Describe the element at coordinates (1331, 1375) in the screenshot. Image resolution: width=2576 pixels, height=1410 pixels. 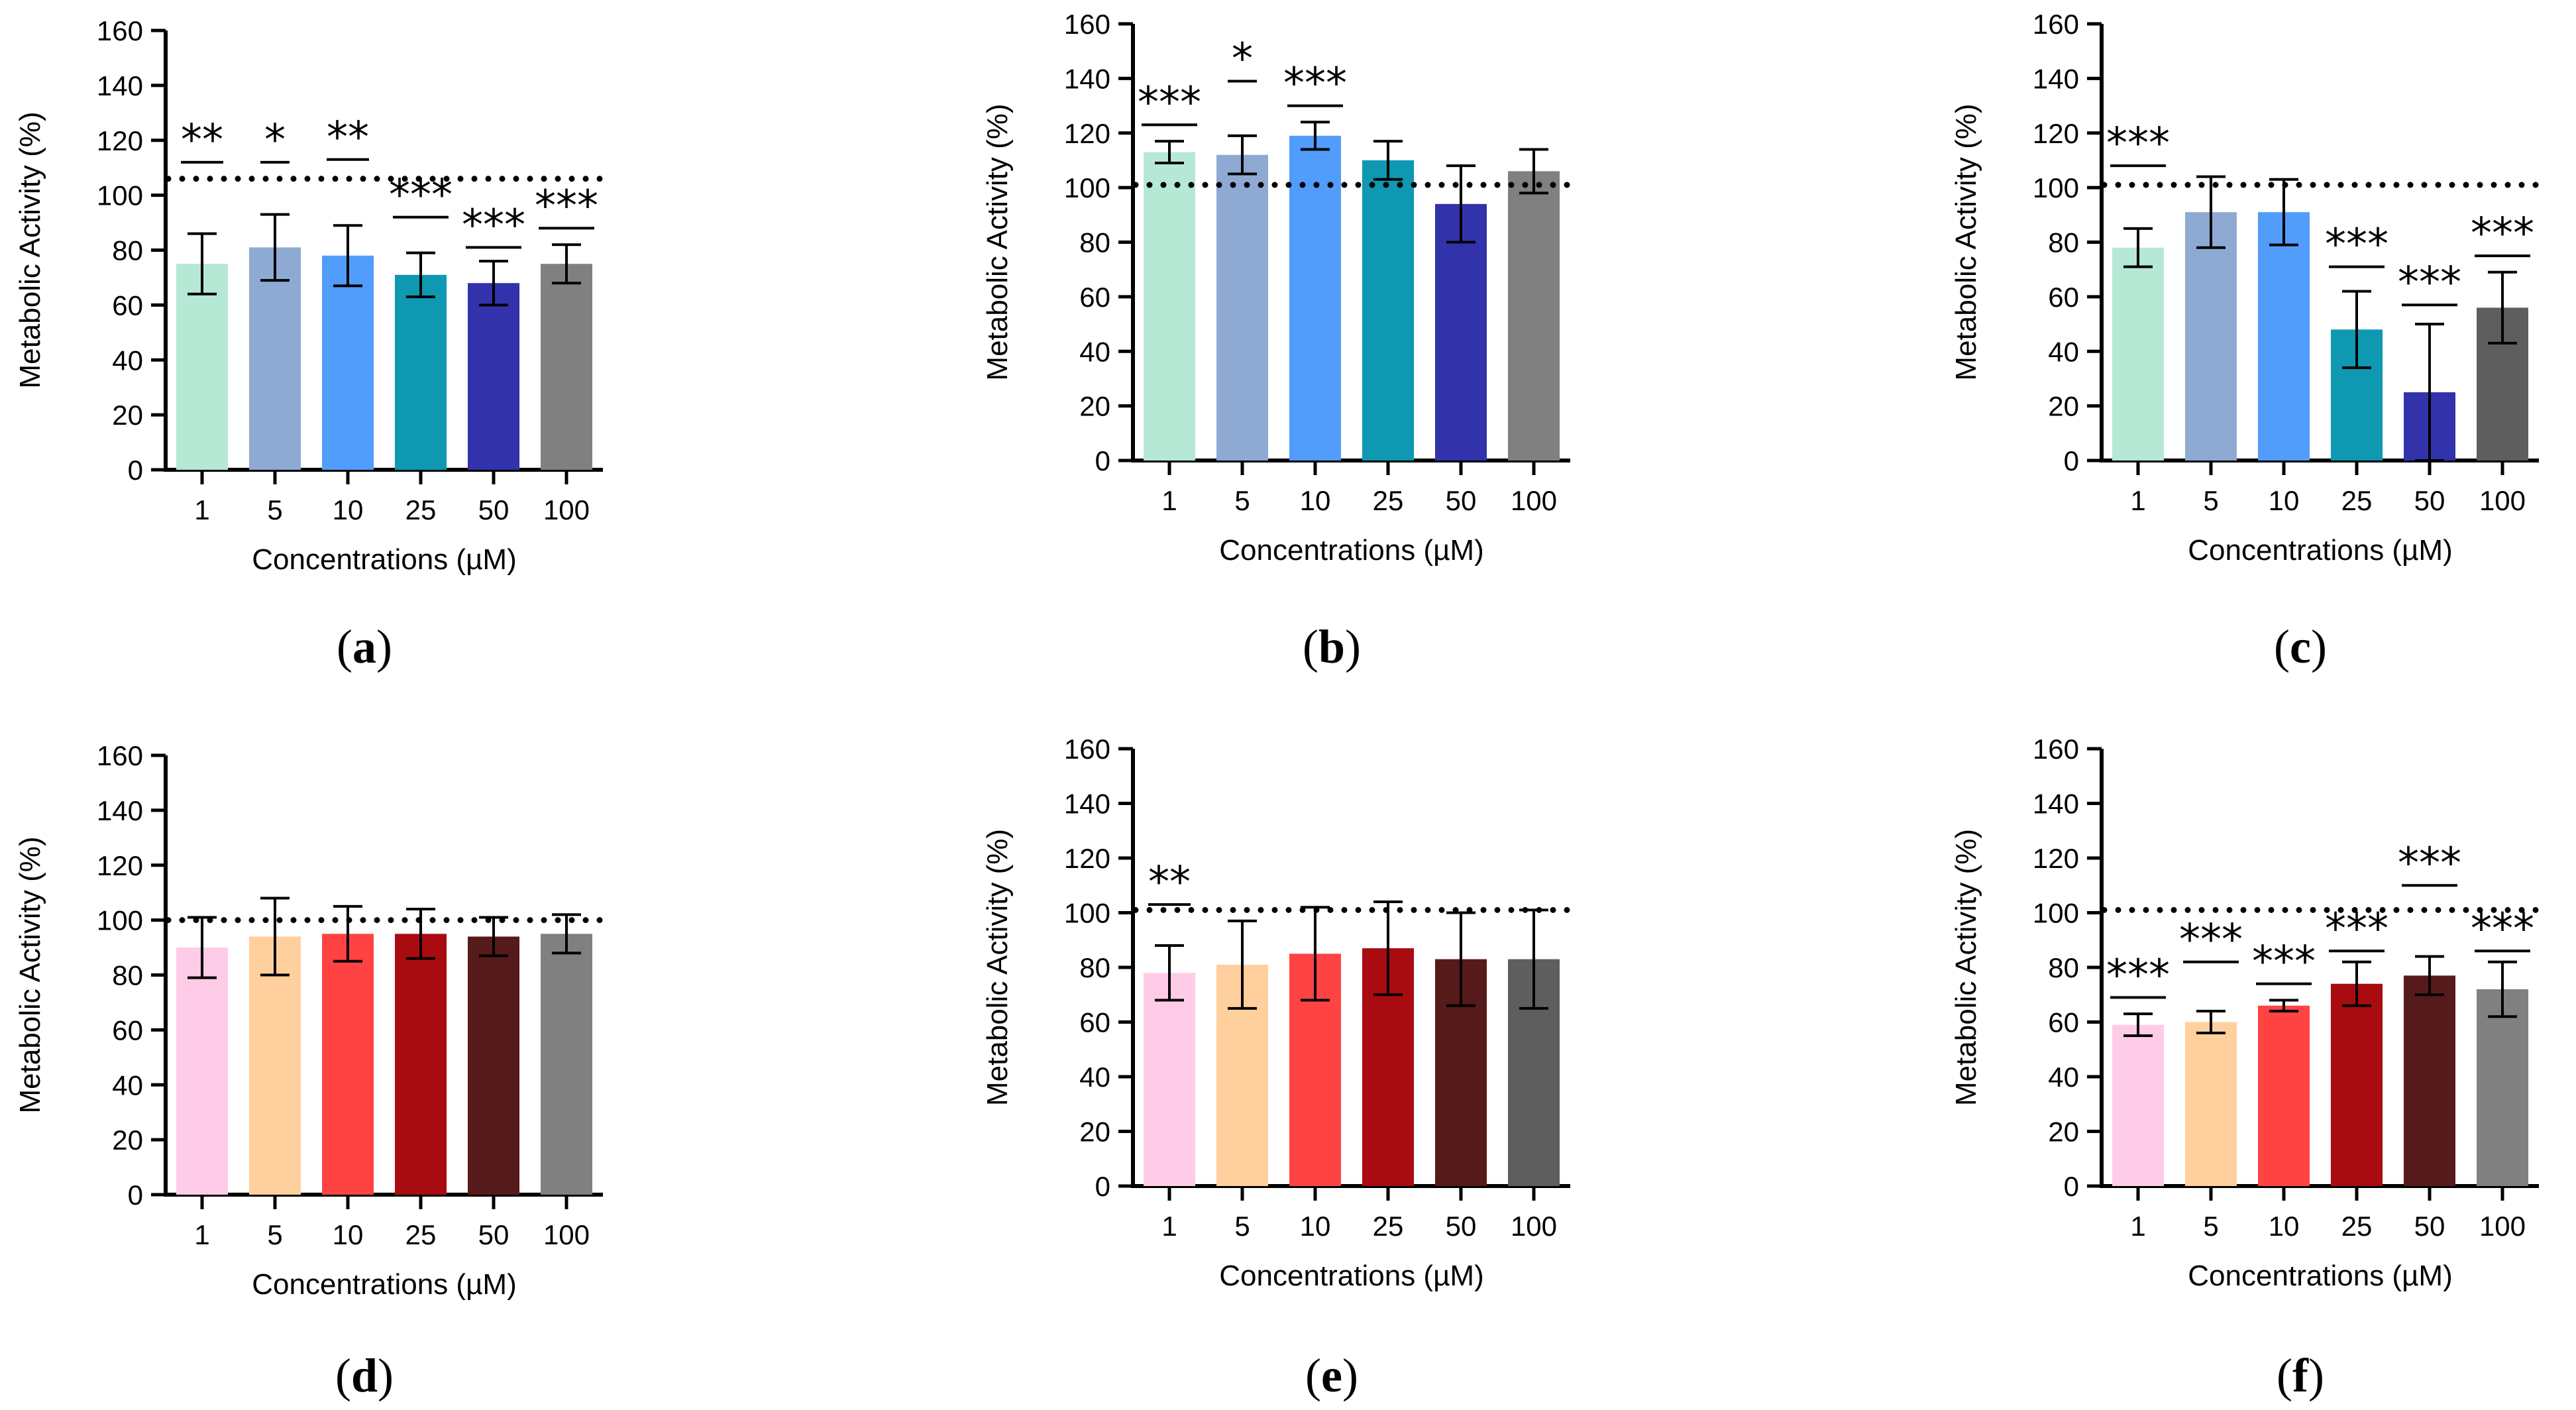
I see `panel-label: (e)` at that location.